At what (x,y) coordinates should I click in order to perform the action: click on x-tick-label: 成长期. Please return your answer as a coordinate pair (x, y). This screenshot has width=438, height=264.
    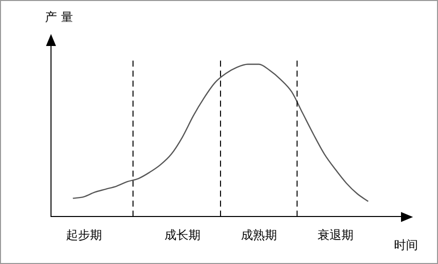
    Looking at the image, I should click on (182, 235).